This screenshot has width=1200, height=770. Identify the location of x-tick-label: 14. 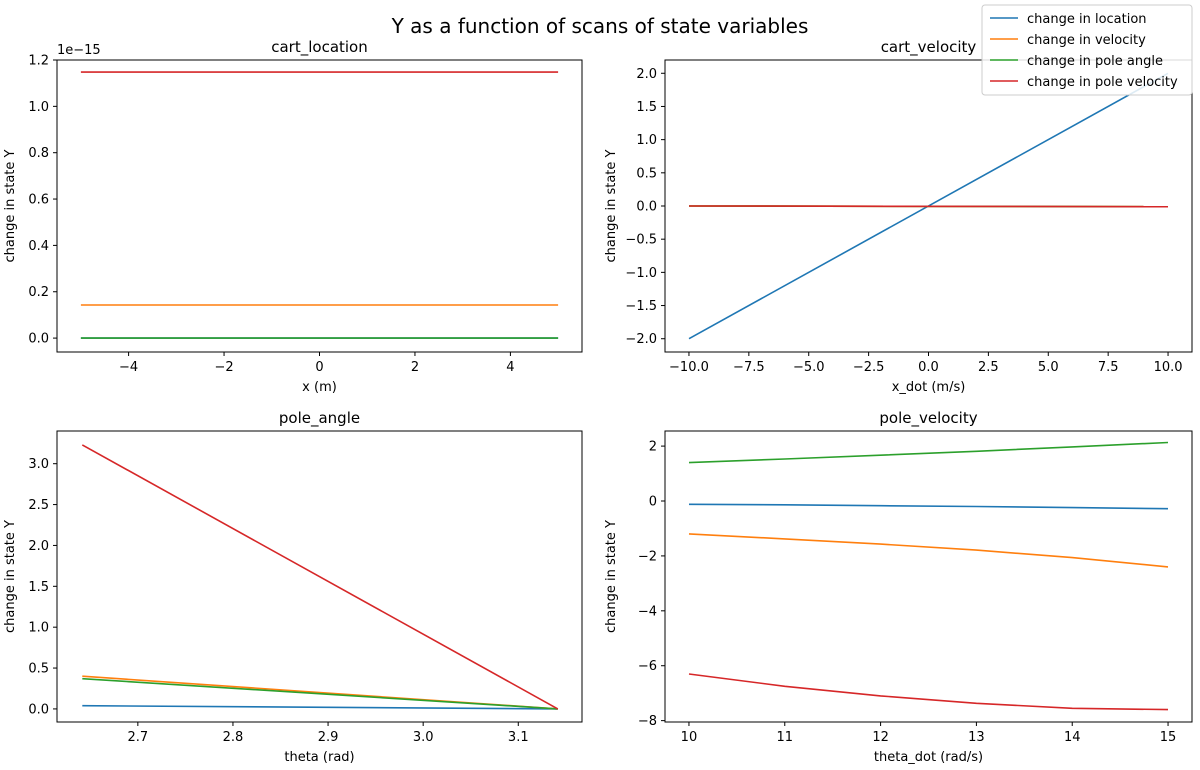
(1072, 737).